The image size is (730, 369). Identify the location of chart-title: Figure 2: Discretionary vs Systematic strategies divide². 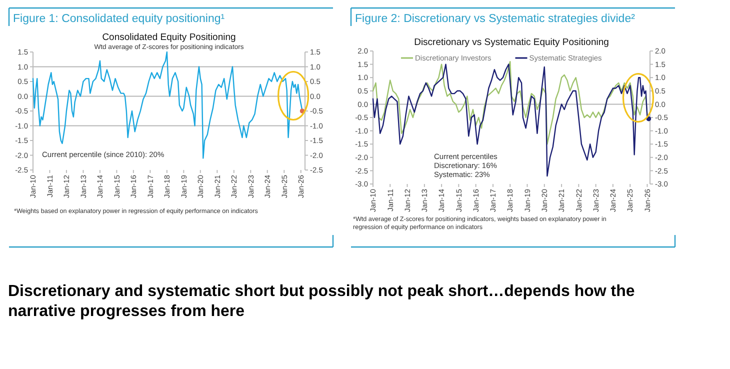
(495, 19).